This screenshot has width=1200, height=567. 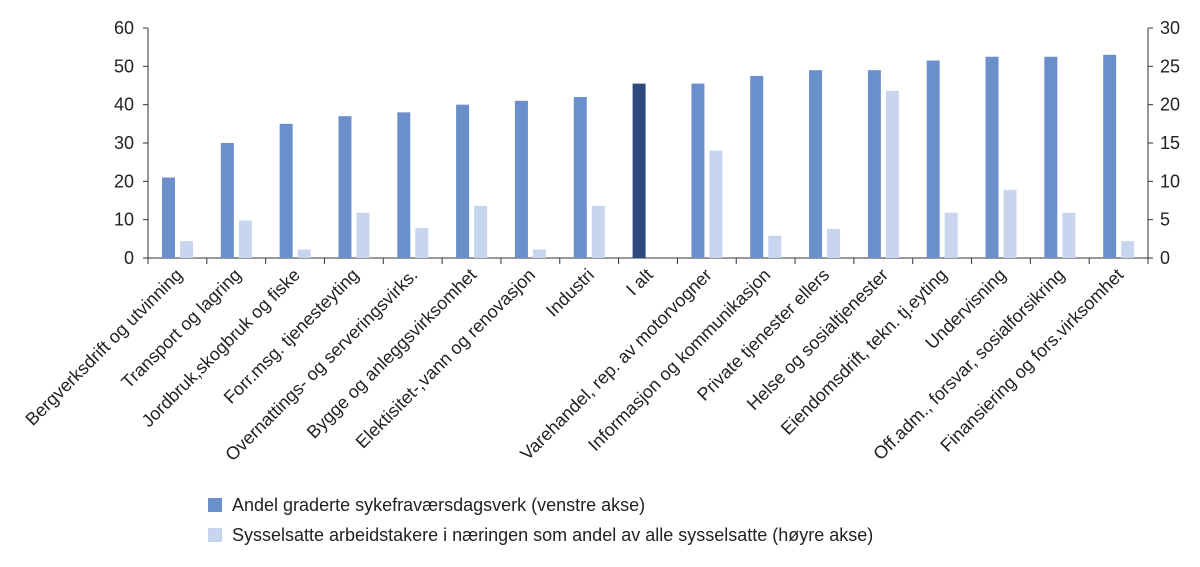 I want to click on left-tick-label: 20, so click(x=124, y=181).